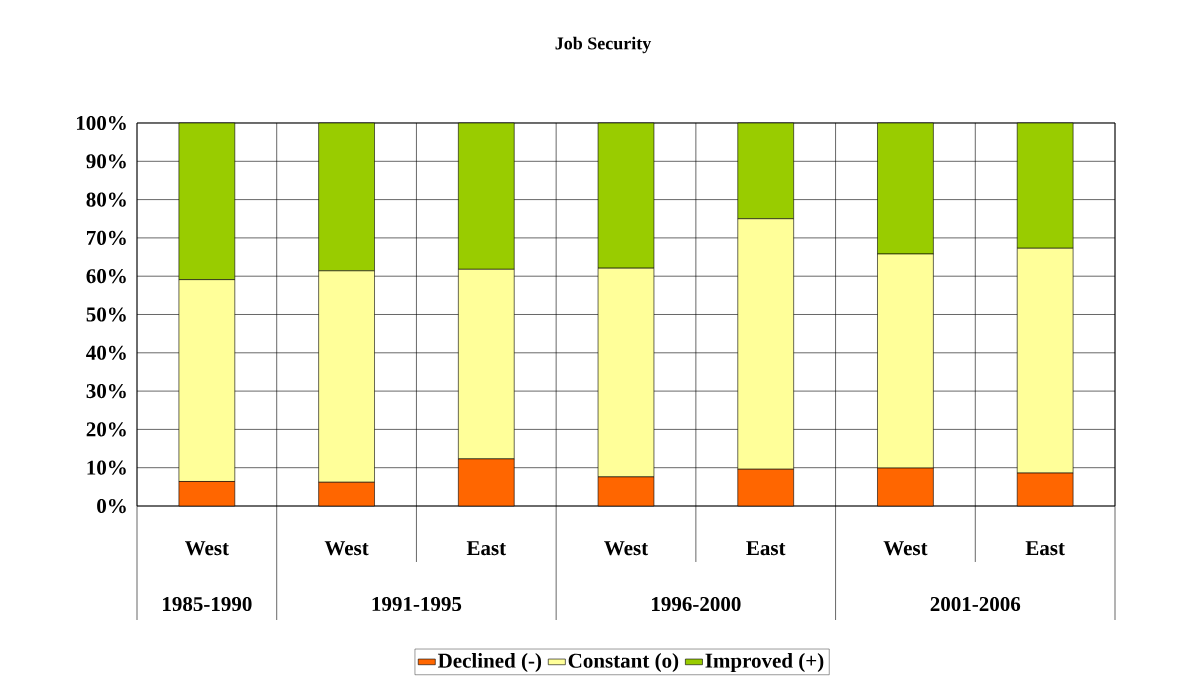 The width and height of the screenshot is (1192, 686). Describe the element at coordinates (417, 604) in the screenshot. I see `text: 1991-1995` at that location.